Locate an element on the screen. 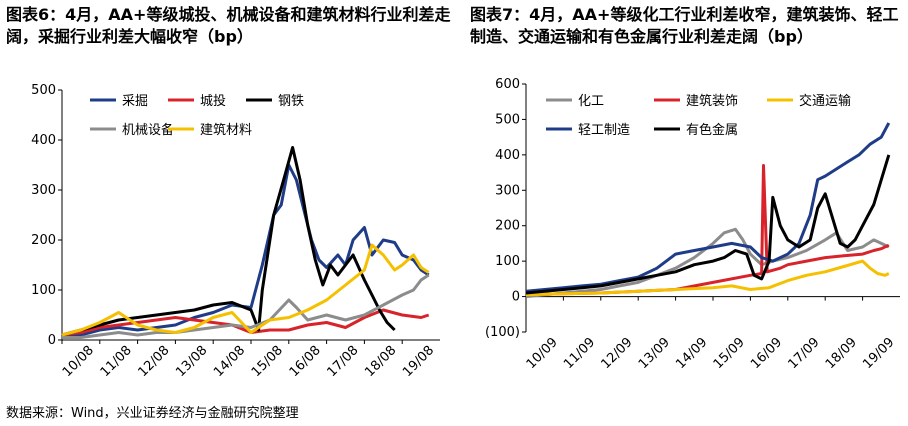 The height and width of the screenshot is (426, 908). y-tick-label: (100) is located at coordinates (502, 332).